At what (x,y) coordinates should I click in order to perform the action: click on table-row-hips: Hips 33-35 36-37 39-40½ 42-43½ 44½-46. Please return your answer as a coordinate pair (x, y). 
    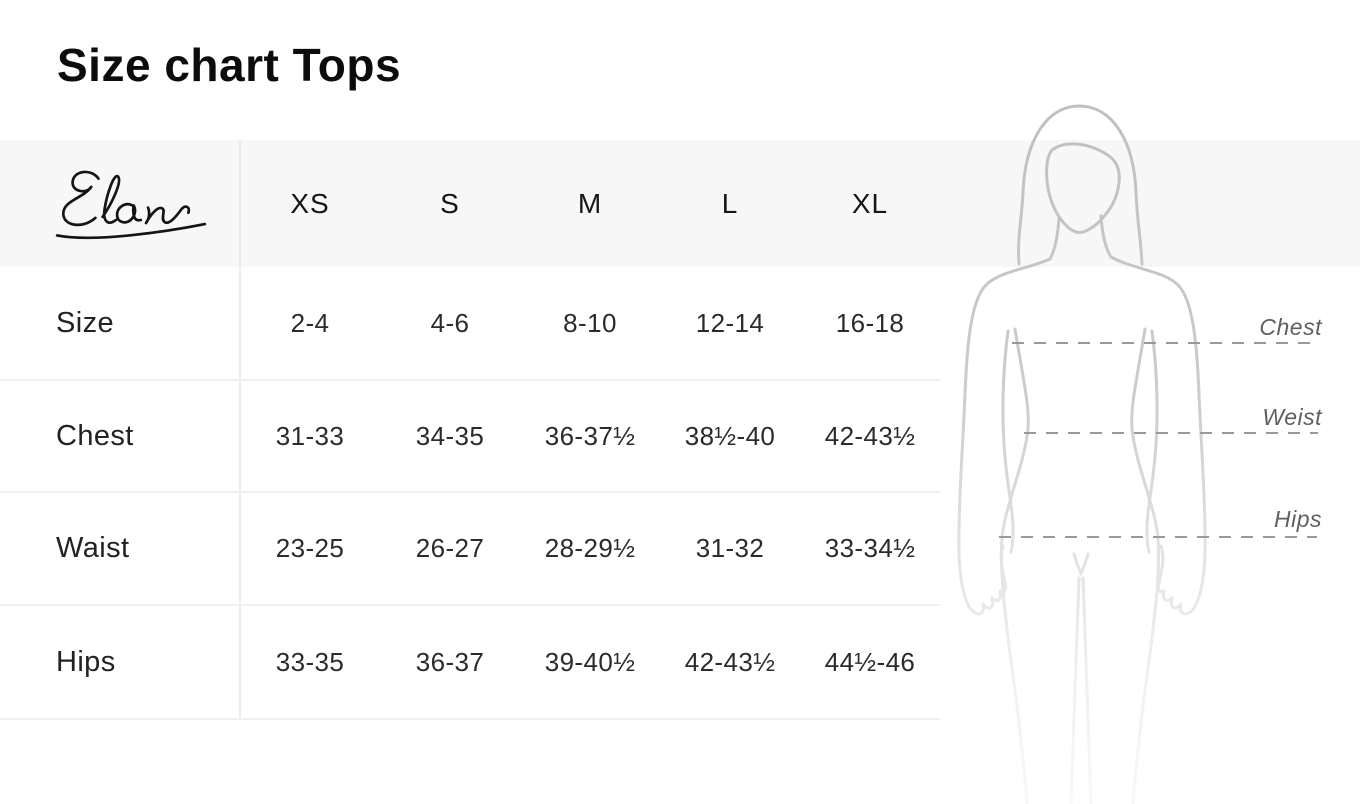
    Looking at the image, I should click on (470, 663).